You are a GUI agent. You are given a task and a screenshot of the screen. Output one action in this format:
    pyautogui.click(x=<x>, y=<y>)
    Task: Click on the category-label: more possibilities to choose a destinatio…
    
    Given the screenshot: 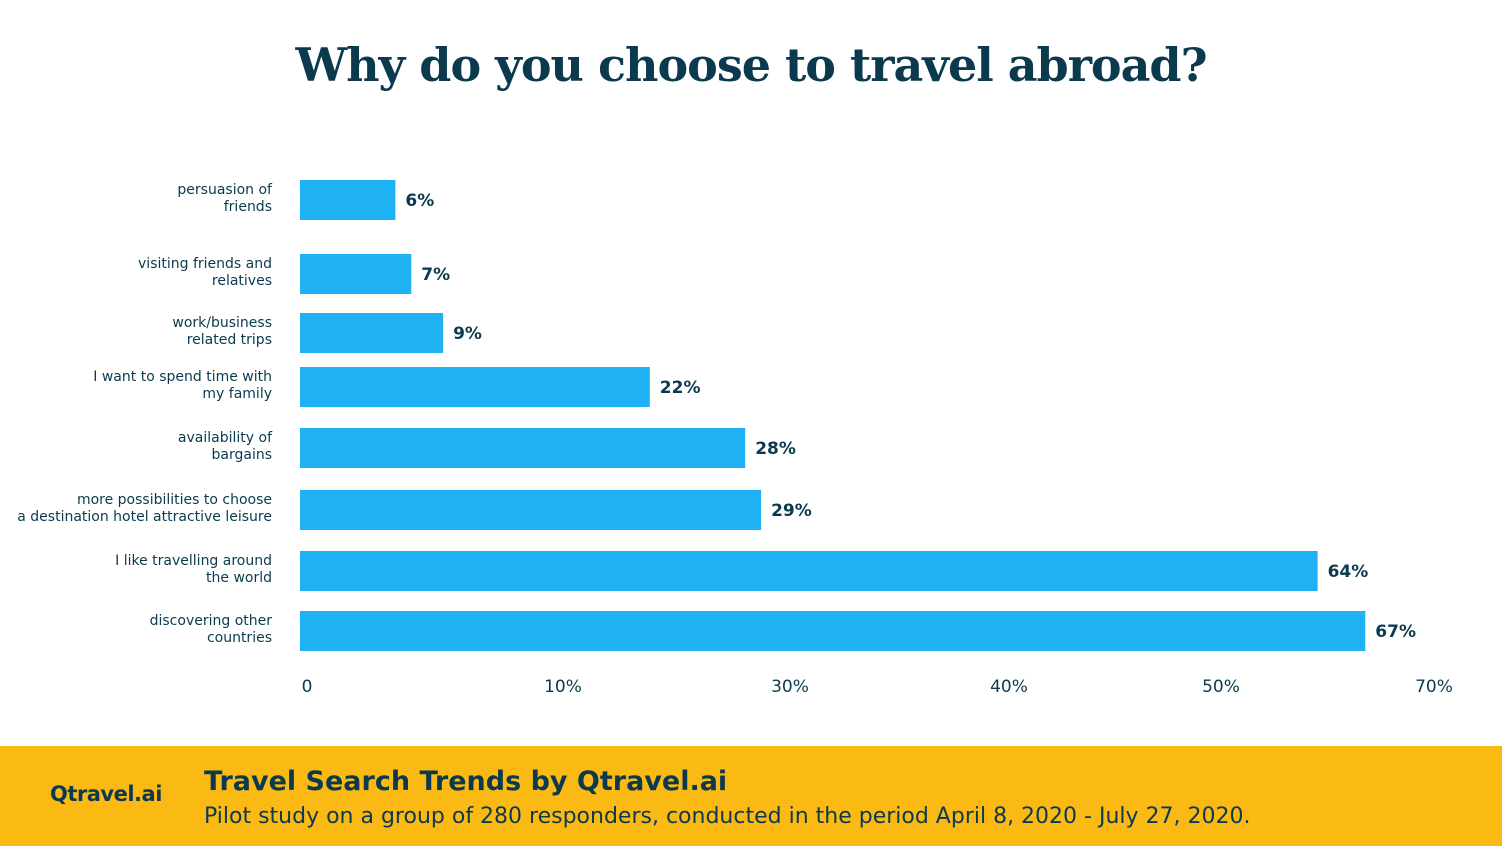 What is the action you would take?
    pyautogui.click(x=144, y=508)
    